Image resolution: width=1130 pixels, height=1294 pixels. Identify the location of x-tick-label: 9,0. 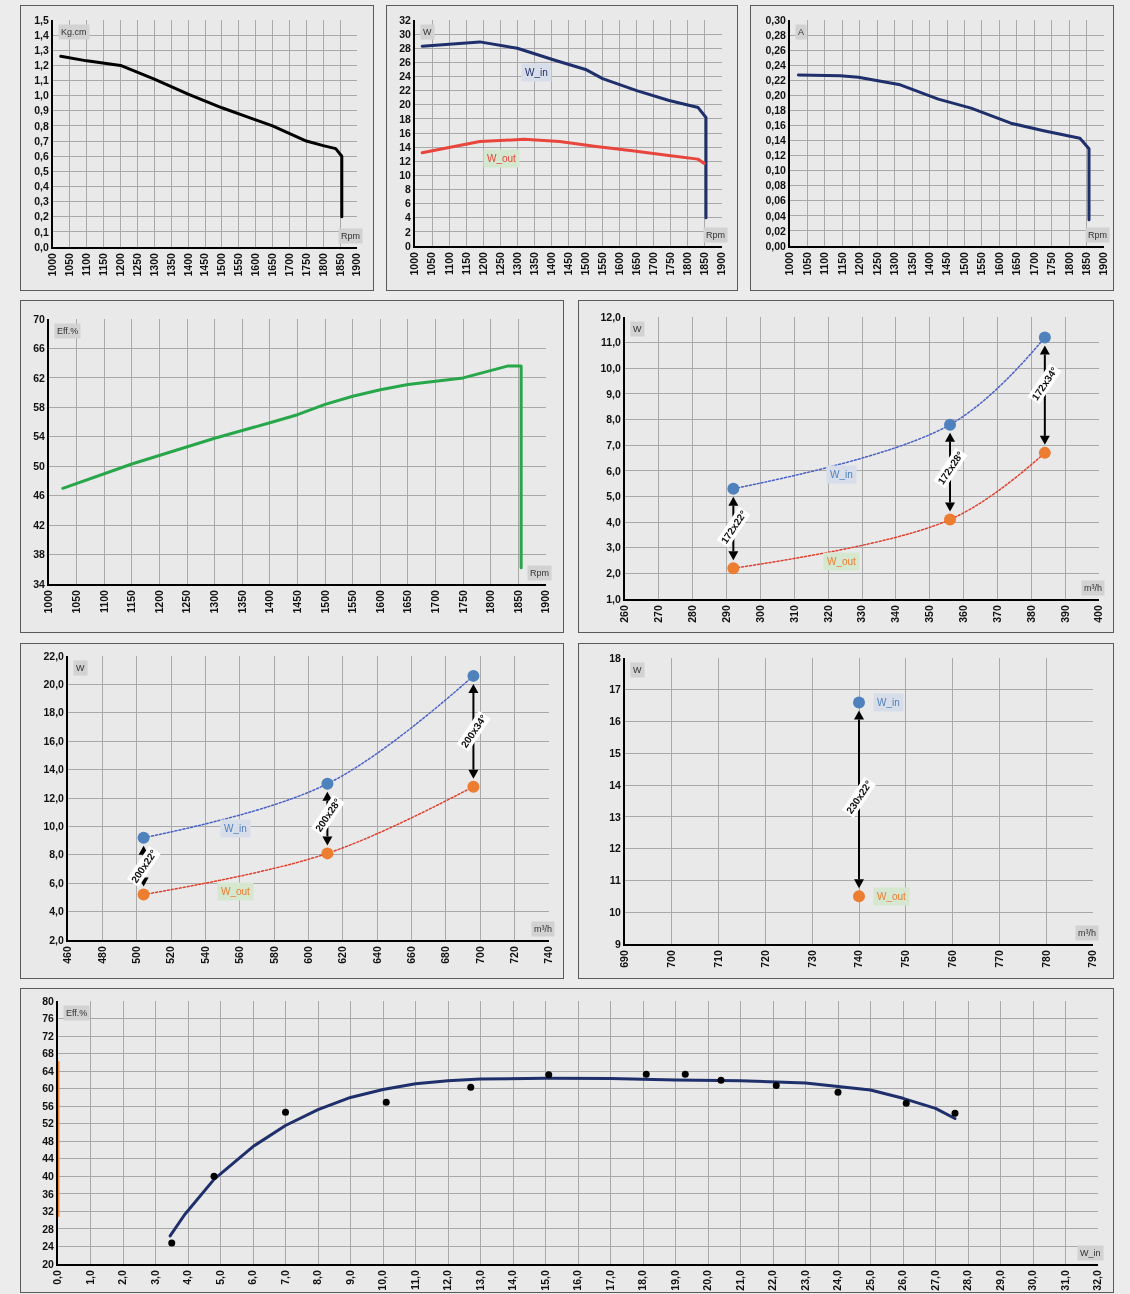
(349, 1277).